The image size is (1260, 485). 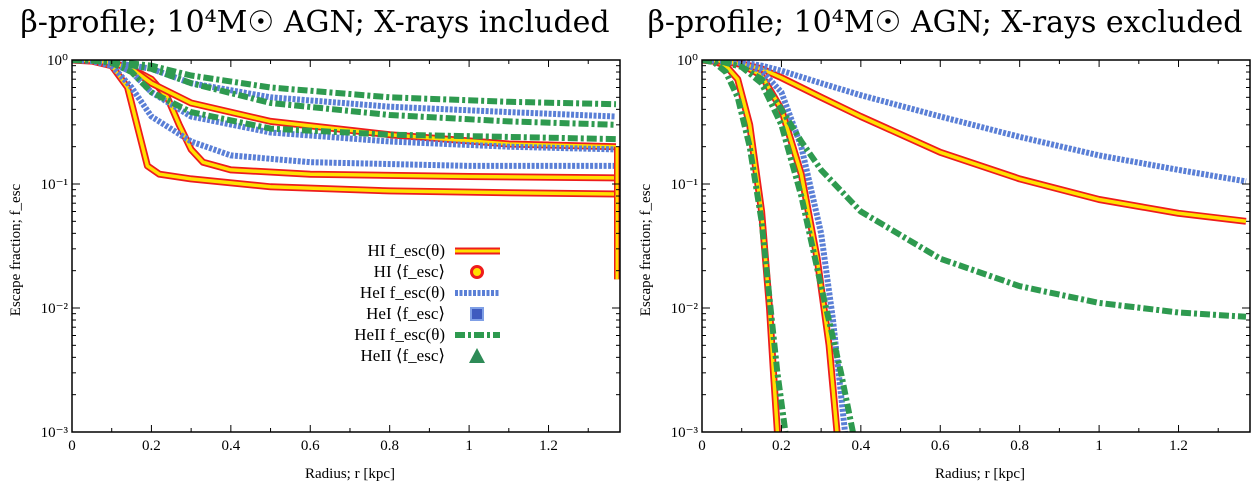 I want to click on legend-marker-circle, so click(x=477, y=272).